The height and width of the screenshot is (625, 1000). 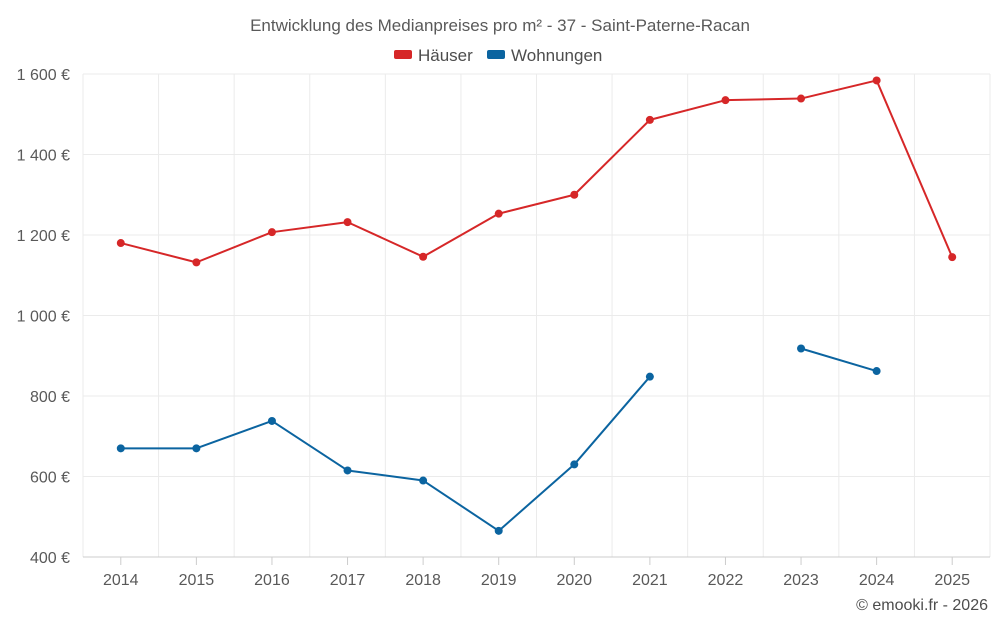 What do you see at coordinates (50, 478) in the screenshot?
I see `y-tick-label: 600 €` at bounding box center [50, 478].